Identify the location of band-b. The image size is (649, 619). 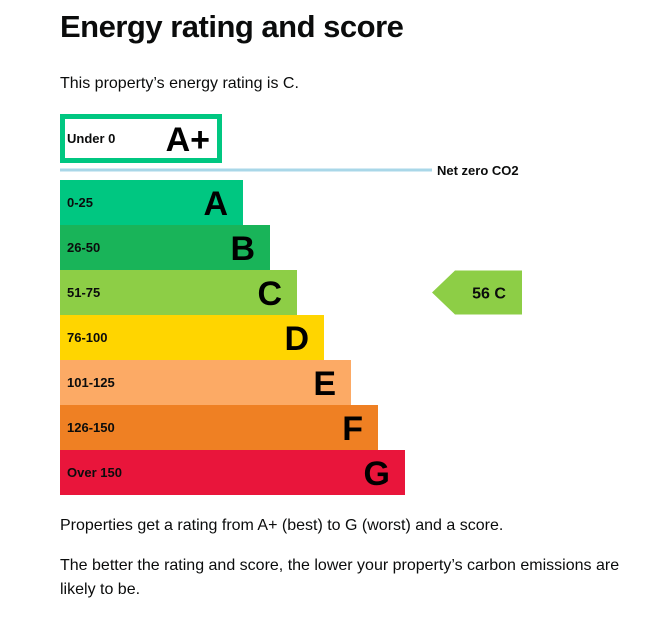
(165, 247).